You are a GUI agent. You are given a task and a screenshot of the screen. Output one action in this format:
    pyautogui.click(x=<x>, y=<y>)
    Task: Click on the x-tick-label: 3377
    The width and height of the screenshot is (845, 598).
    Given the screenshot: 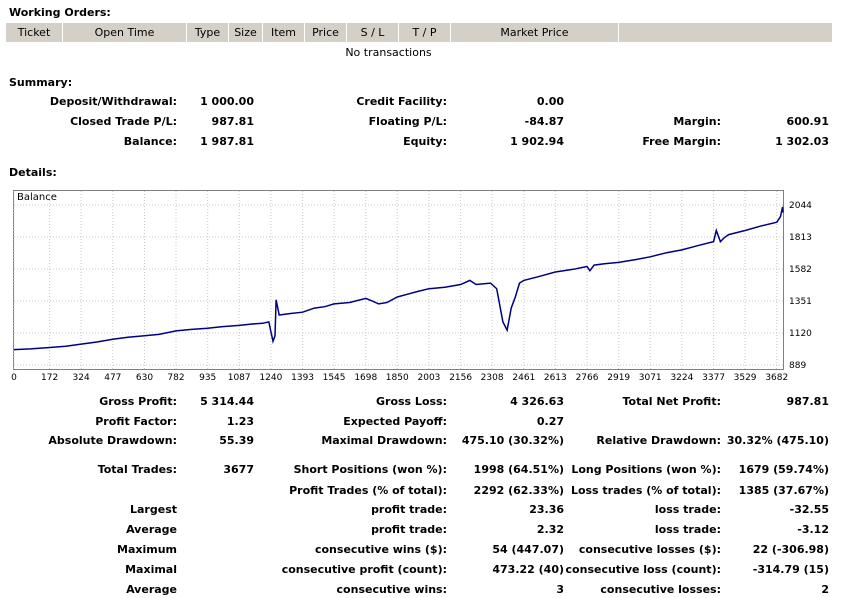 What is the action you would take?
    pyautogui.click(x=713, y=378)
    